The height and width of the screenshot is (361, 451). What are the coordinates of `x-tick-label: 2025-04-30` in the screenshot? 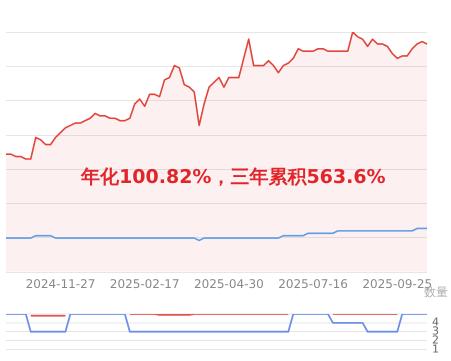 It's located at (229, 283).